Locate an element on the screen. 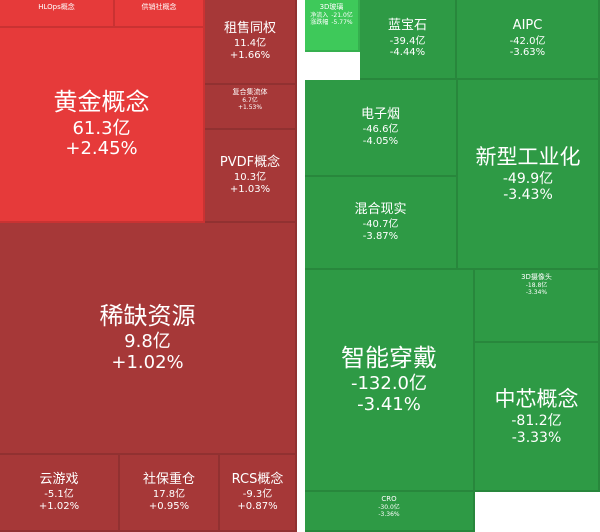 The height and width of the screenshot is (532, 600). tile-name: CRO is located at coordinates (389, 499).